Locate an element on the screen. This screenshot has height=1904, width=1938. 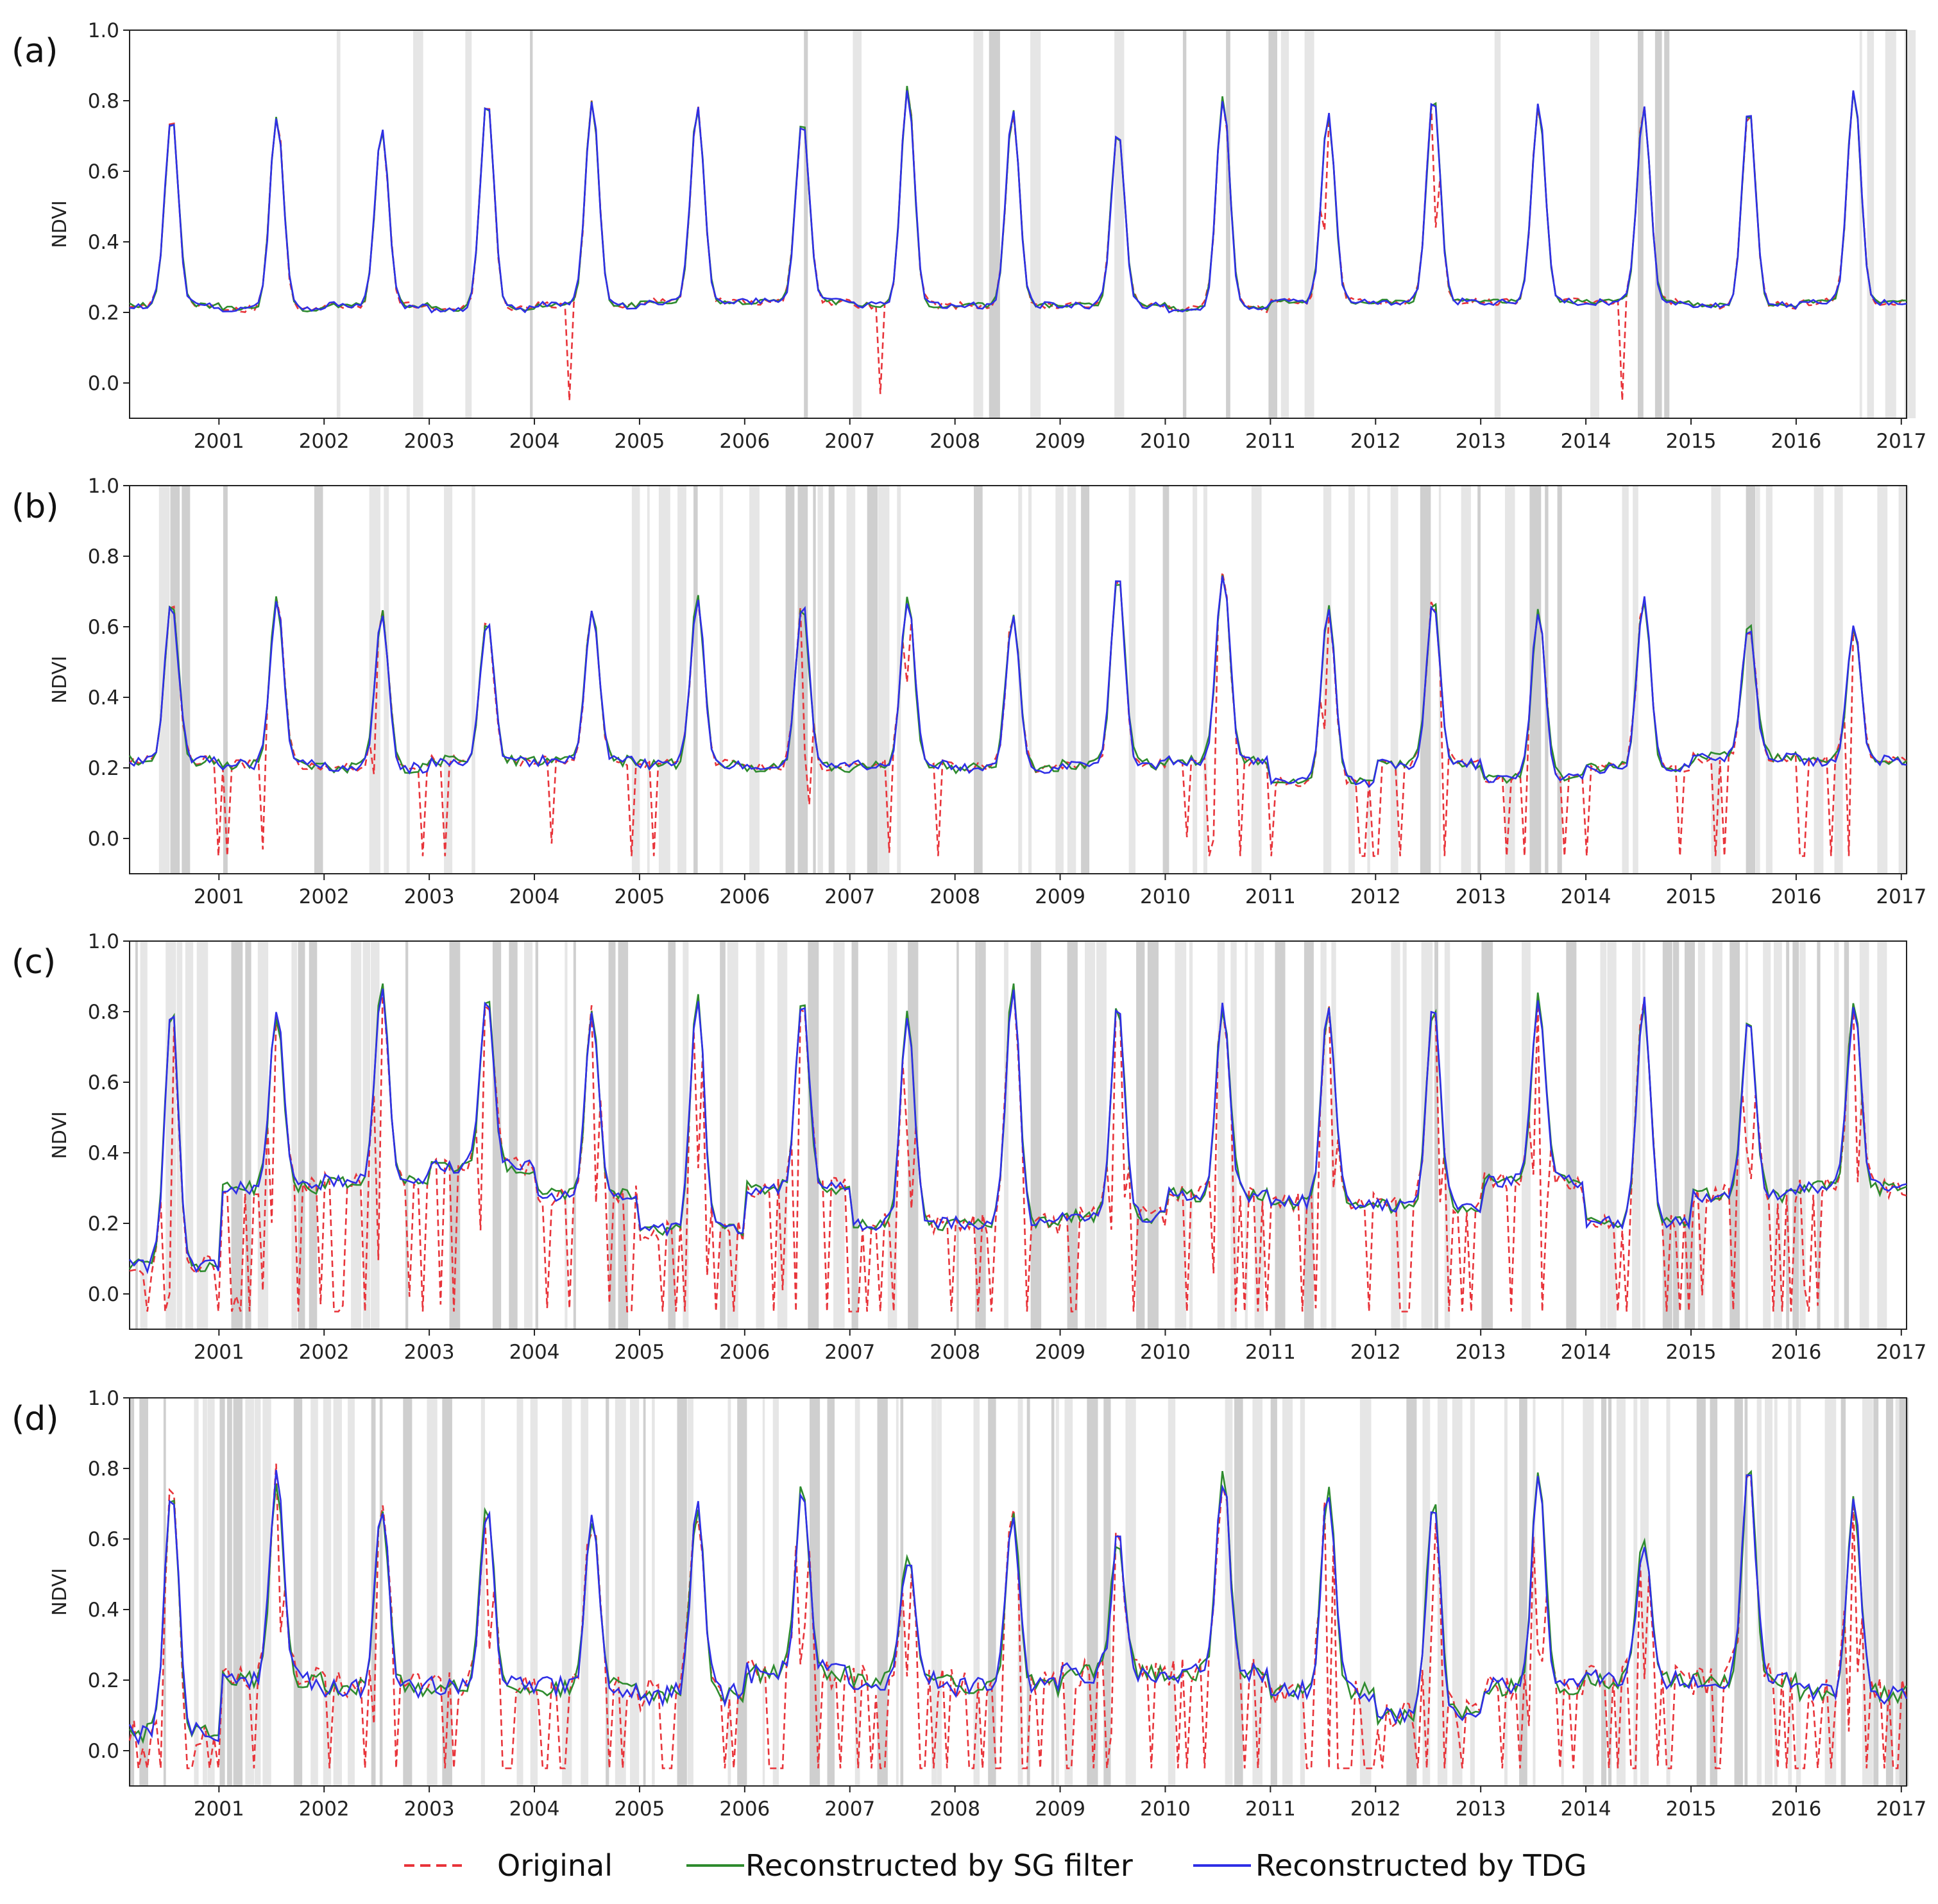
legend-tdg-label: Reconstructed by TDG is located at coordinates (1421, 1865).